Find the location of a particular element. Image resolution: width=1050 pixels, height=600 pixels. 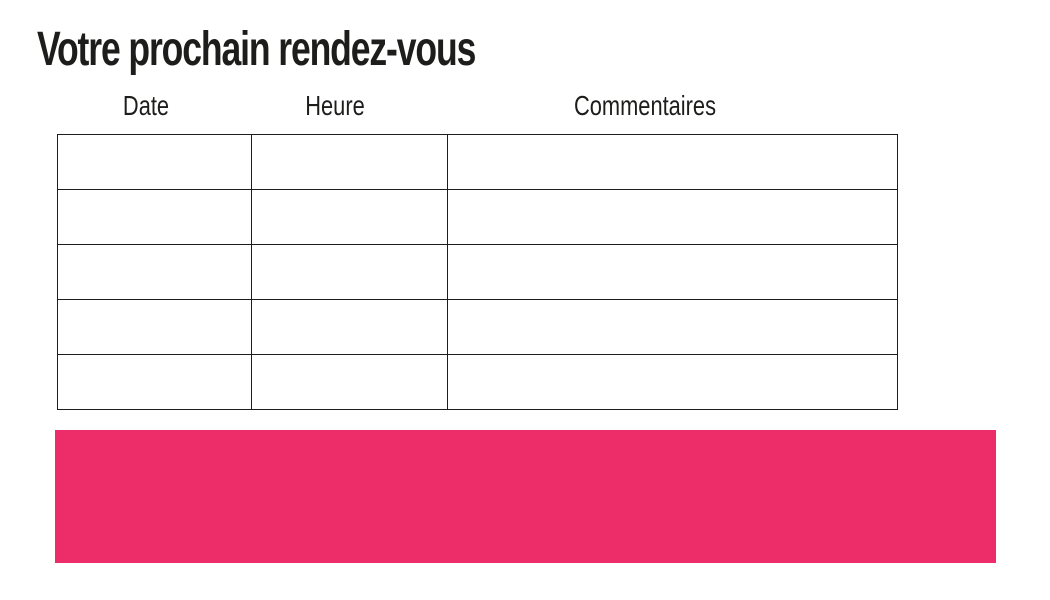

column-header-heure: Heure is located at coordinates (335, 105).